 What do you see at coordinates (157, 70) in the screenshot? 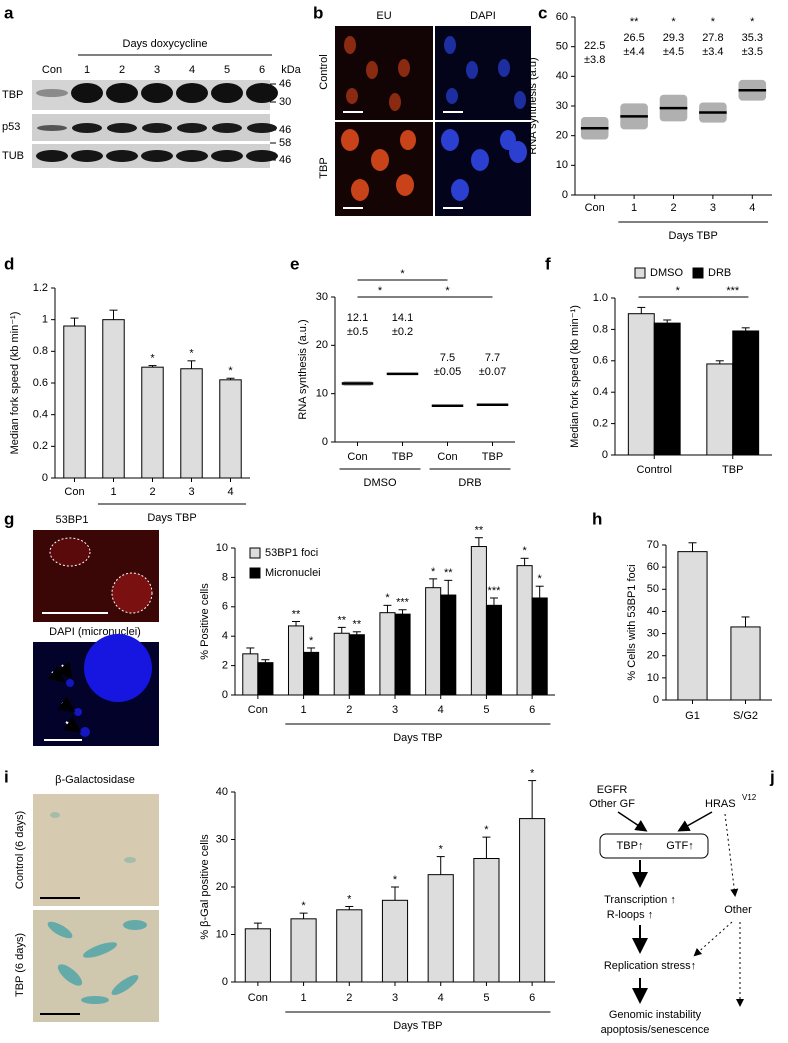
I see `lane-label: 3` at bounding box center [157, 70].